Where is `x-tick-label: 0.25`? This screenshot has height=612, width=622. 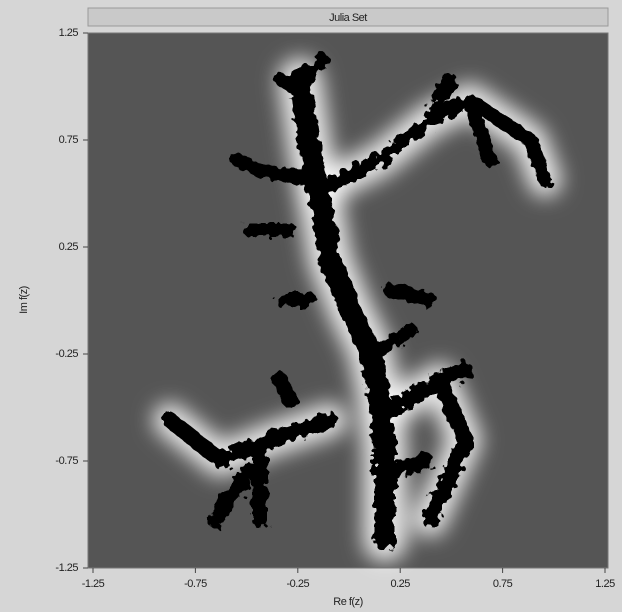 x-tick-label: 0.25 is located at coordinates (400, 584).